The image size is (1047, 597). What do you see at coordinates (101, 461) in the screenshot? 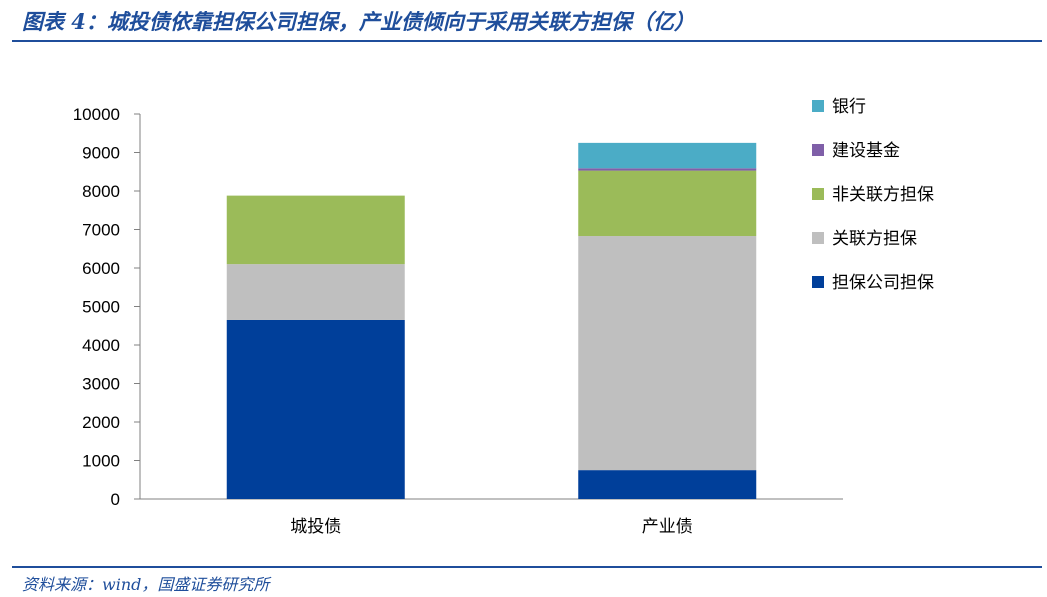
I see `y-tick-label: 1000` at bounding box center [101, 461].